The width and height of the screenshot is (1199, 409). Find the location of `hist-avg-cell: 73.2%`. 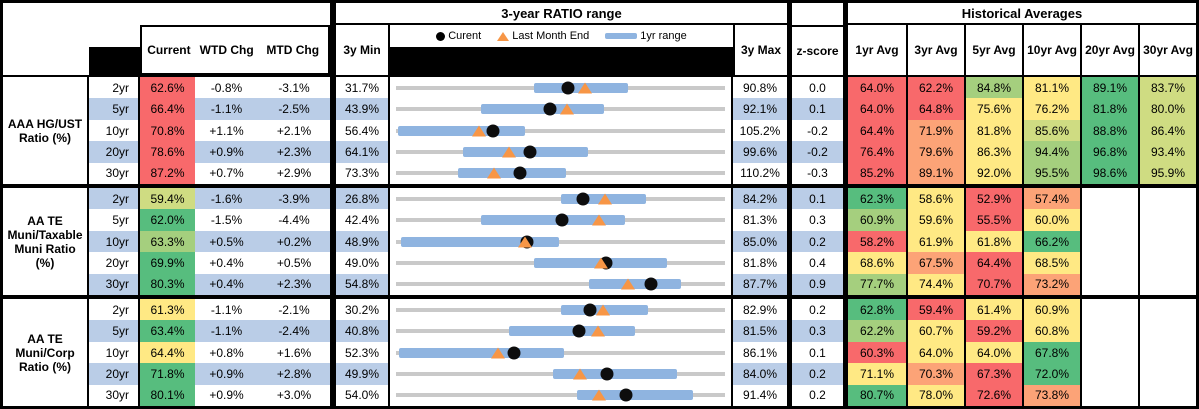

hist-avg-cell: 73.2% is located at coordinates (1051, 284).